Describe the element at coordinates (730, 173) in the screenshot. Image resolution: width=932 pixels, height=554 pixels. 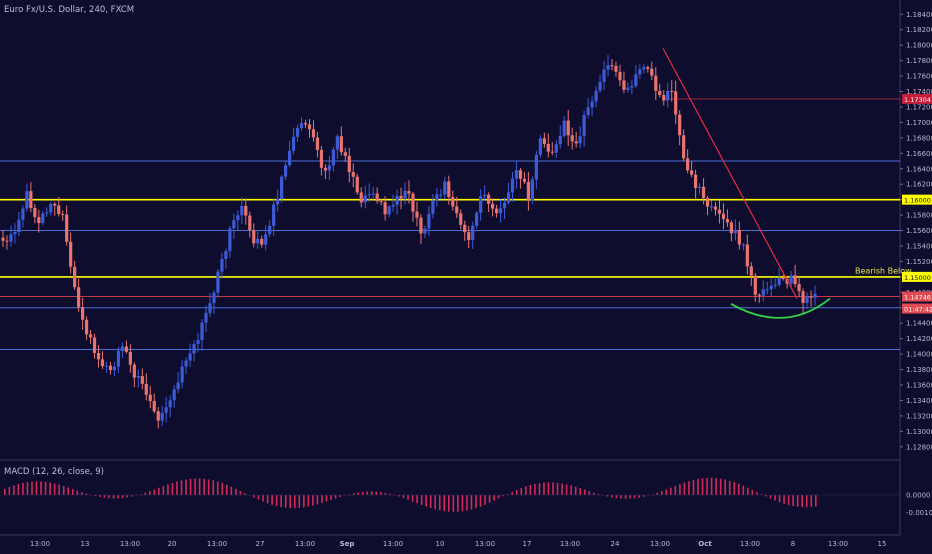
I see `trend-line` at that location.